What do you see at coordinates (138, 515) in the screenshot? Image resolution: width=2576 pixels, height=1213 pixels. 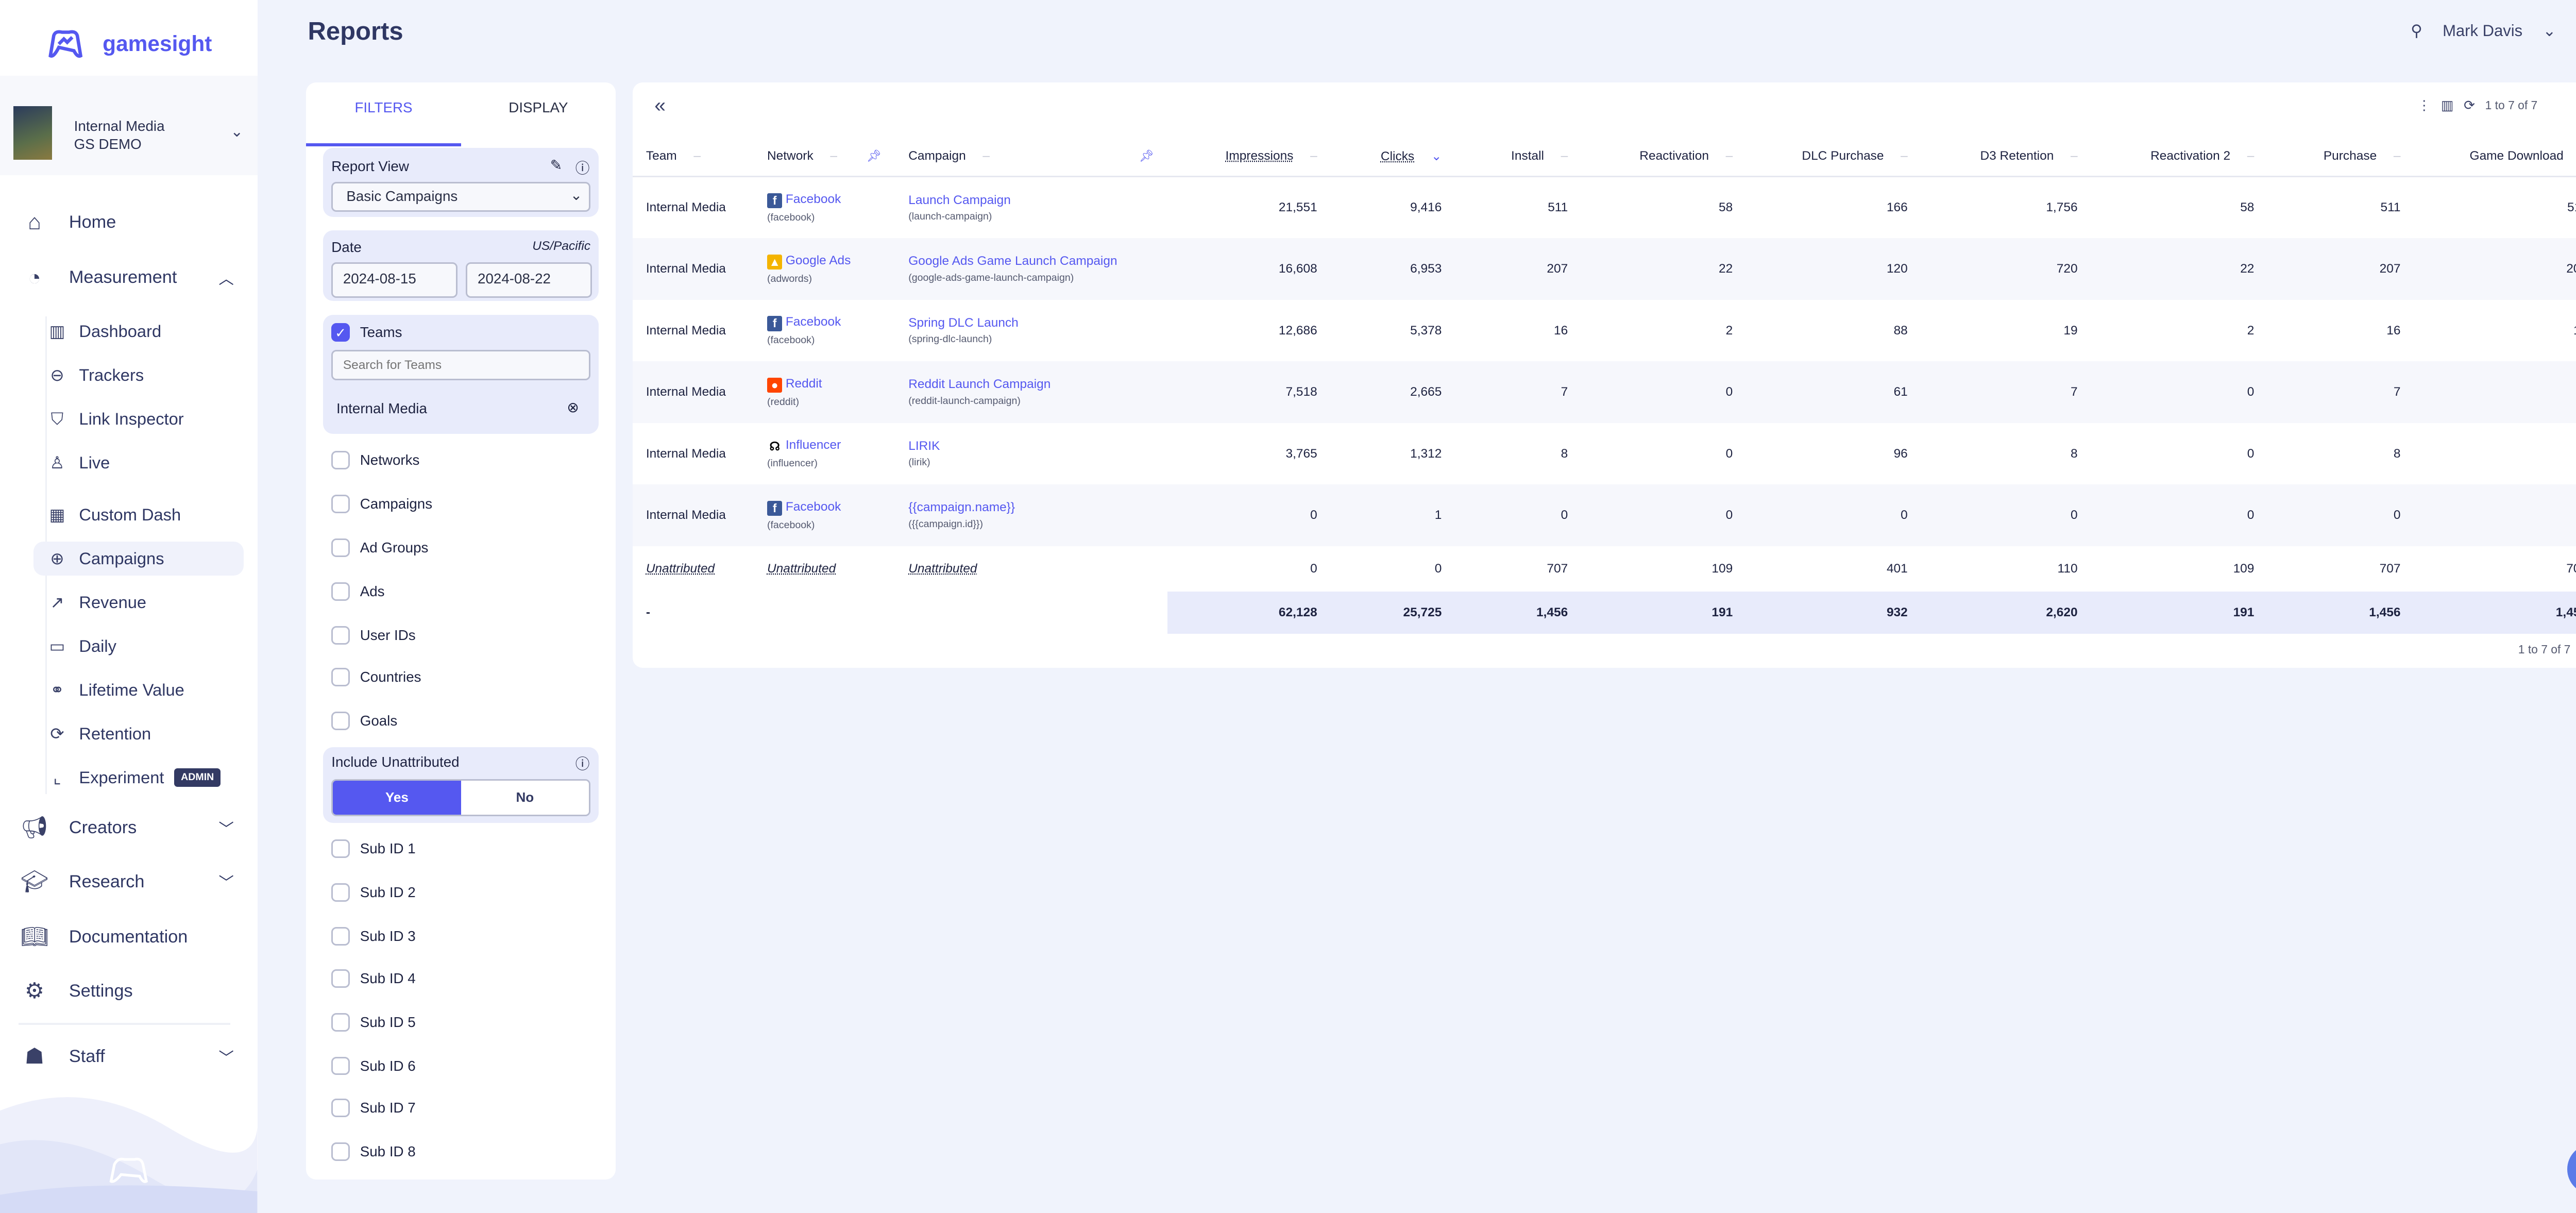 I see `nav-custom-dash: ▦ Custom Dash` at bounding box center [138, 515].